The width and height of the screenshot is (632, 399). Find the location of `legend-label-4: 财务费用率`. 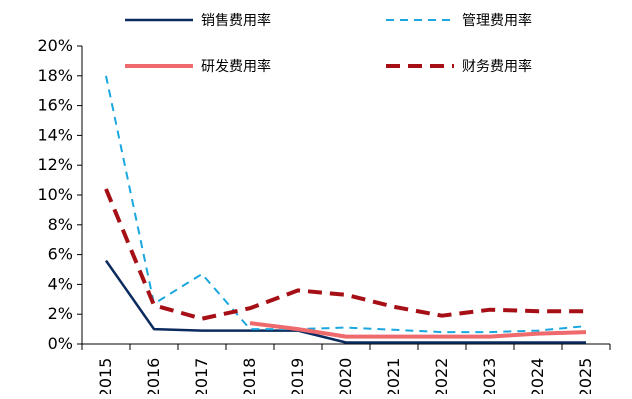

legend-label-4: 财务费用率 is located at coordinates (497, 66).